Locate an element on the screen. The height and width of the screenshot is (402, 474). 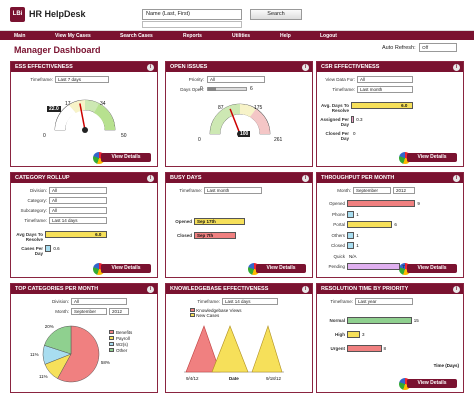
bar-label: Closed is located at coordinates (337, 245).